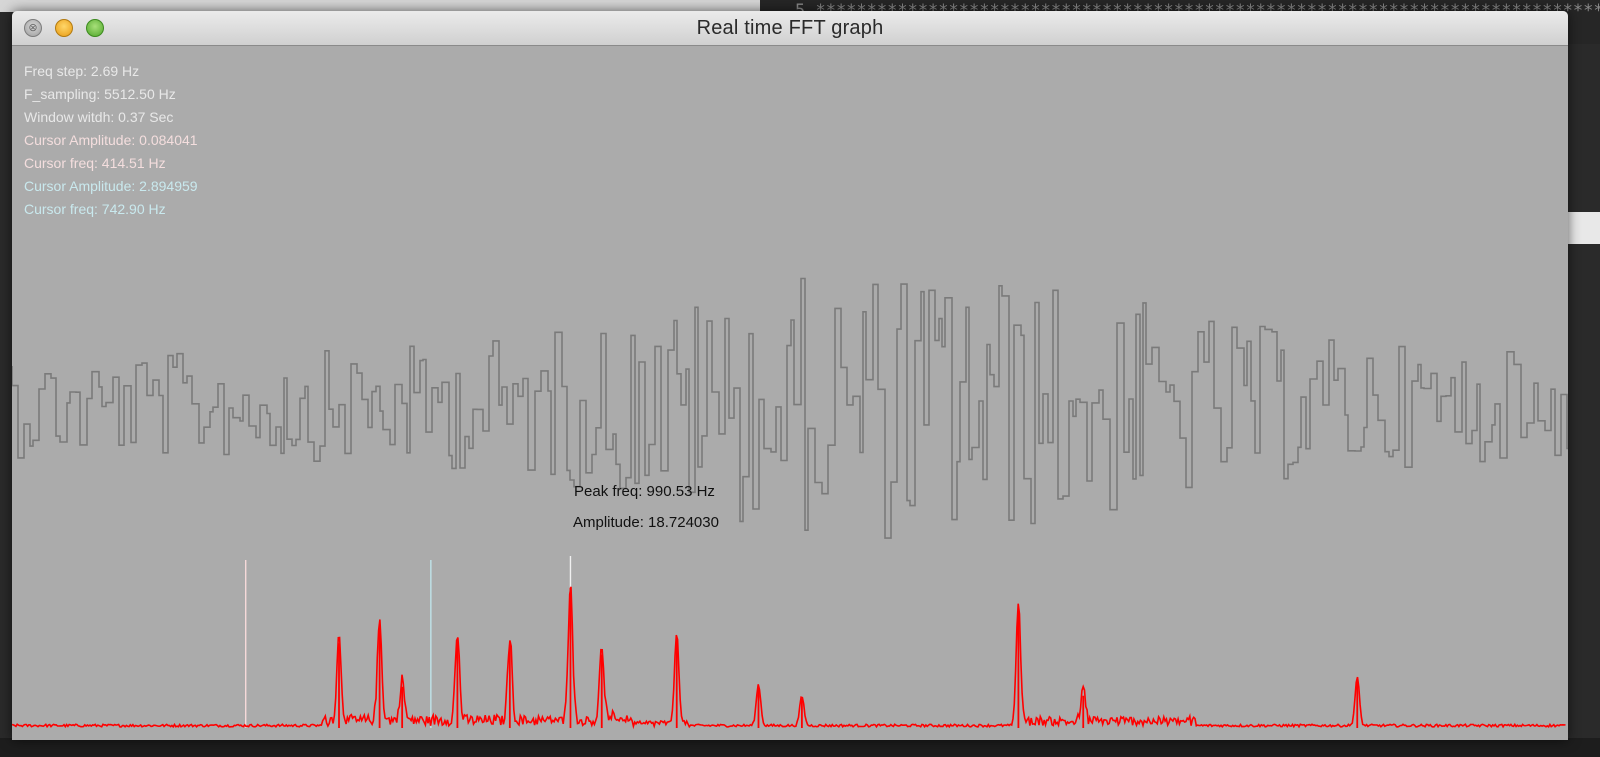  I want to click on maximize-button, so click(95, 28).